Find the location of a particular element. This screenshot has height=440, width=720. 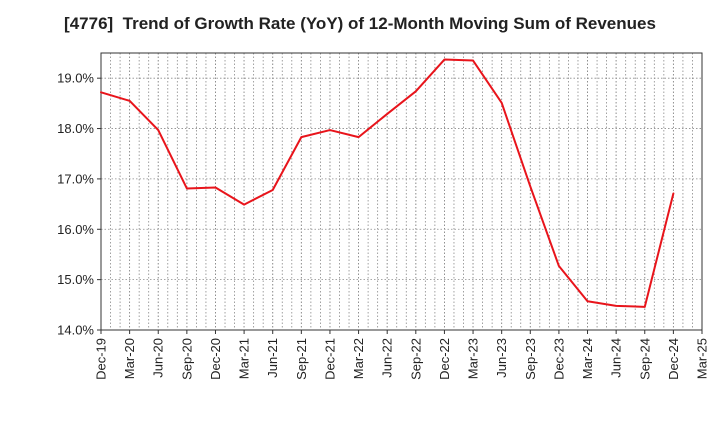

x-tick-label: Jun-24 is located at coordinates (616, 358).